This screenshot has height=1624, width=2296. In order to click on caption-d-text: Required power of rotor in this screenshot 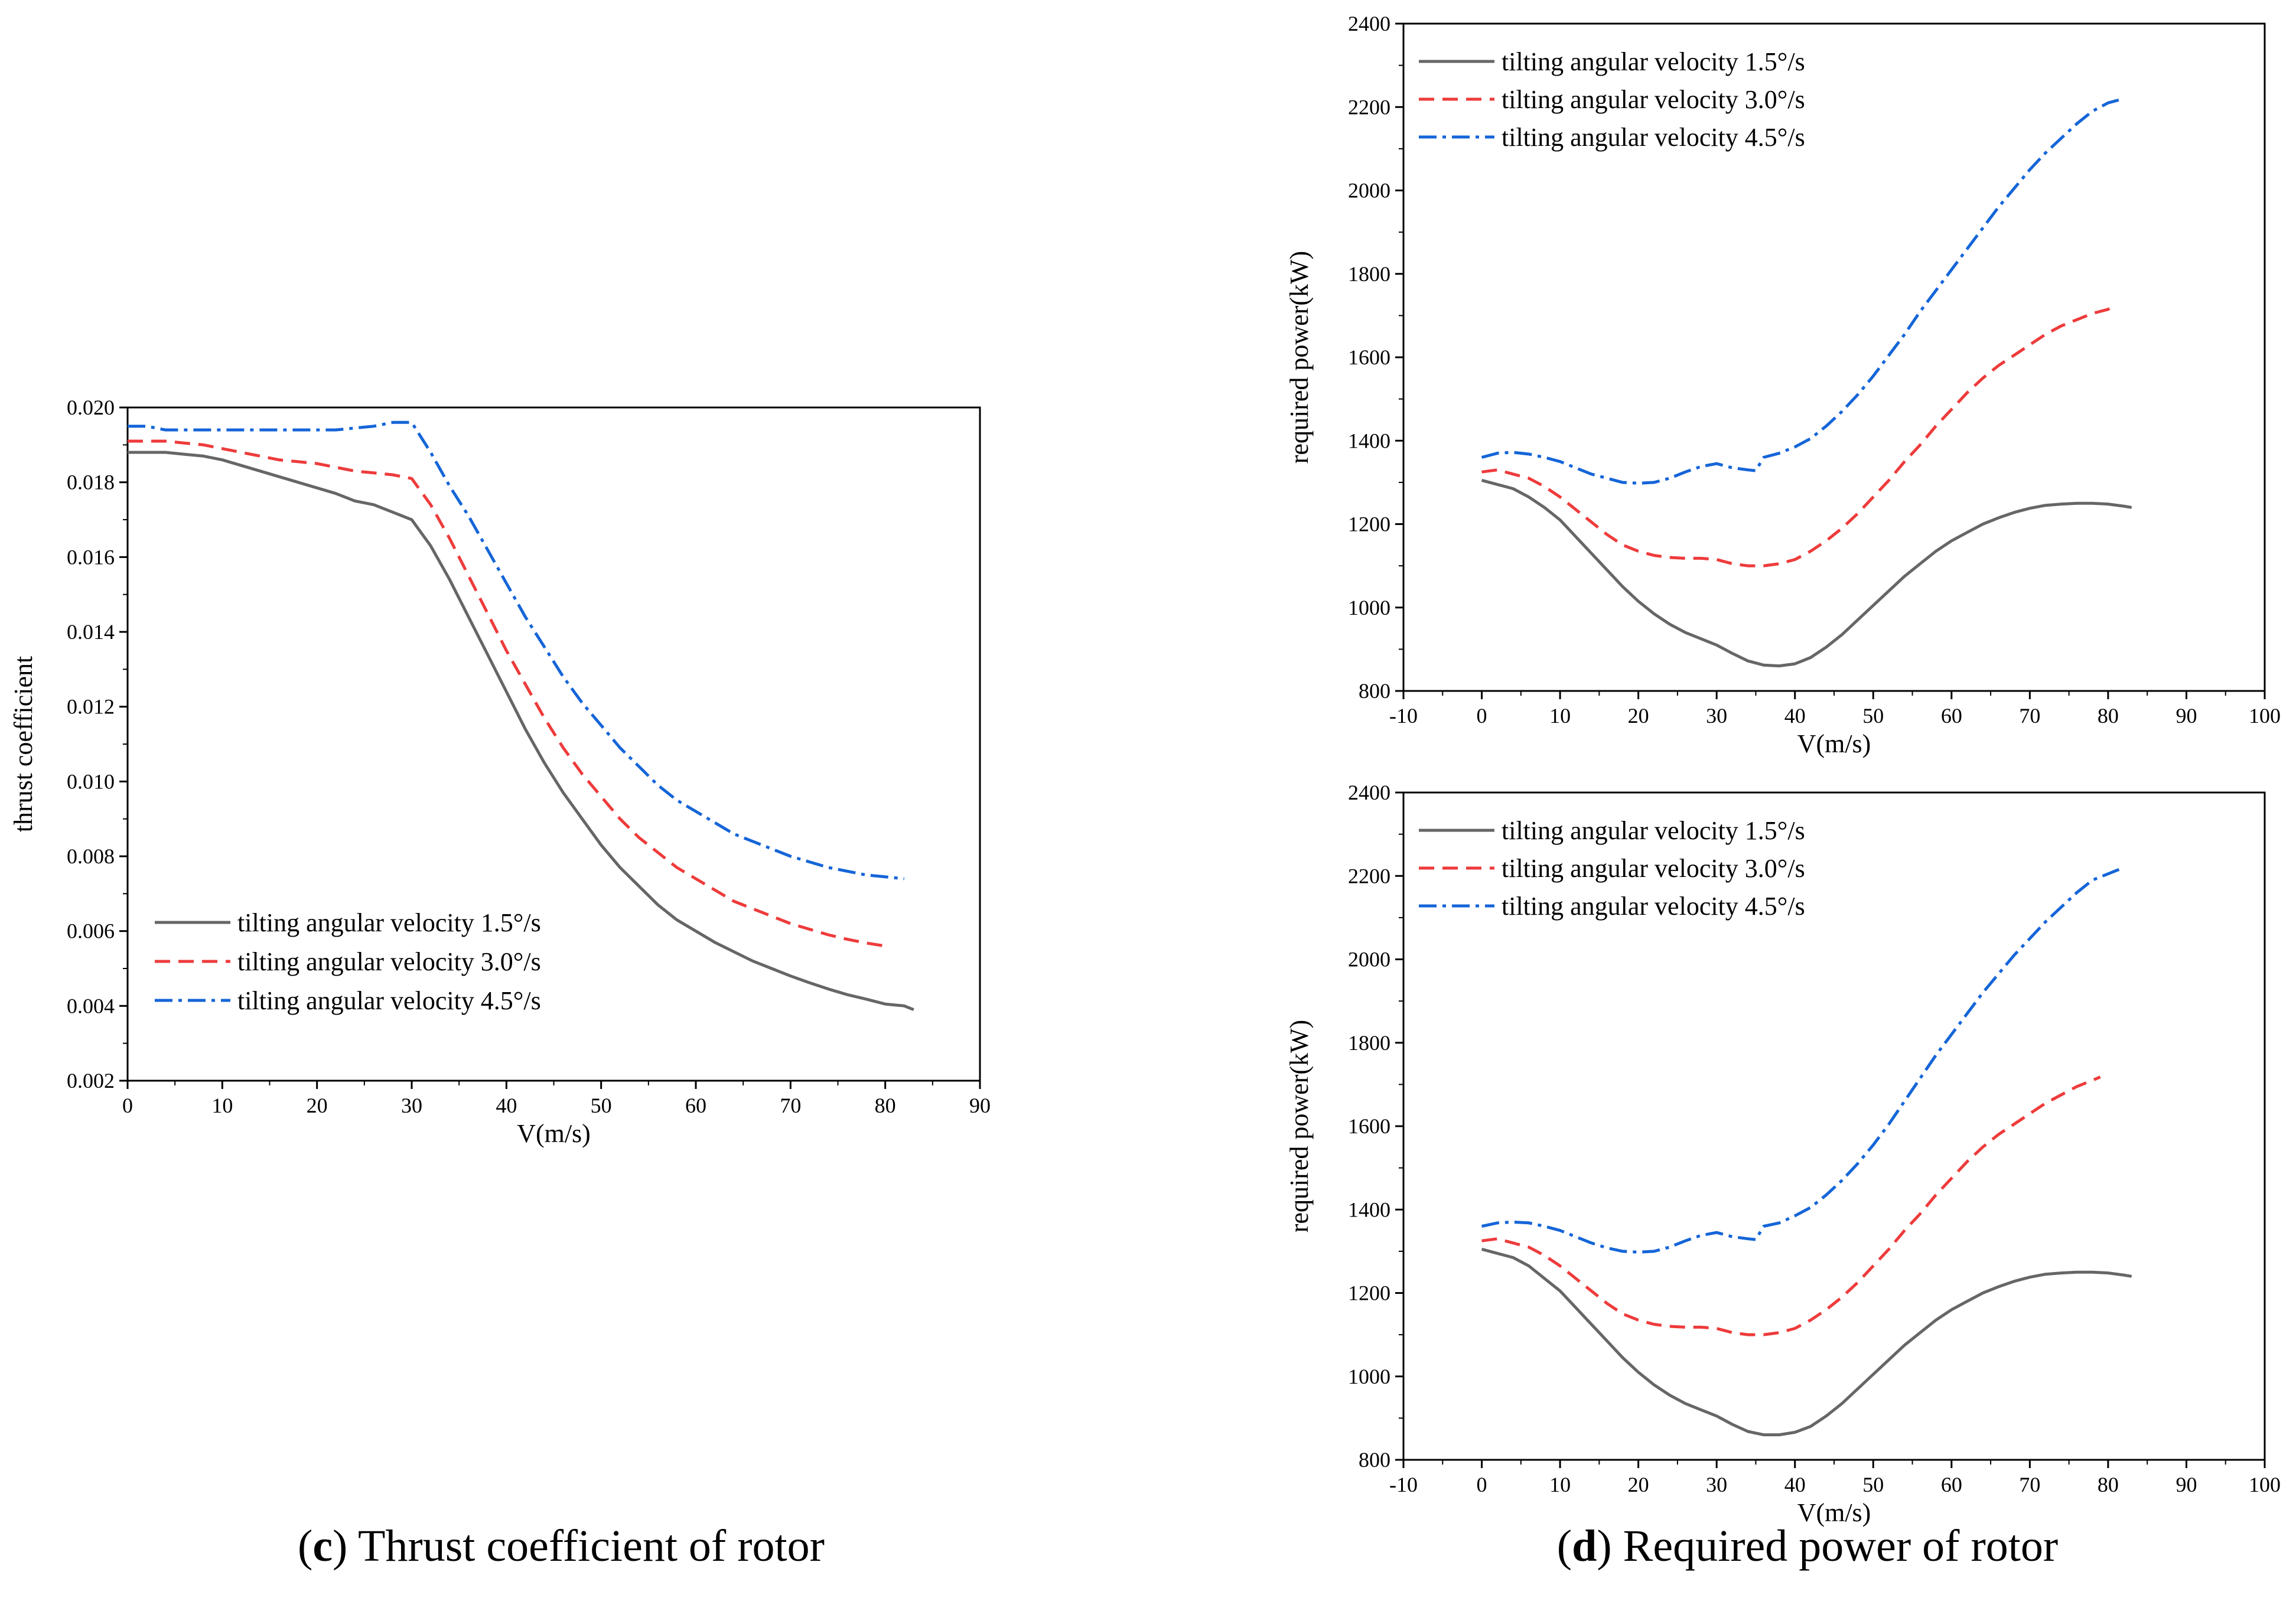, I will do `click(1835, 1546)`.